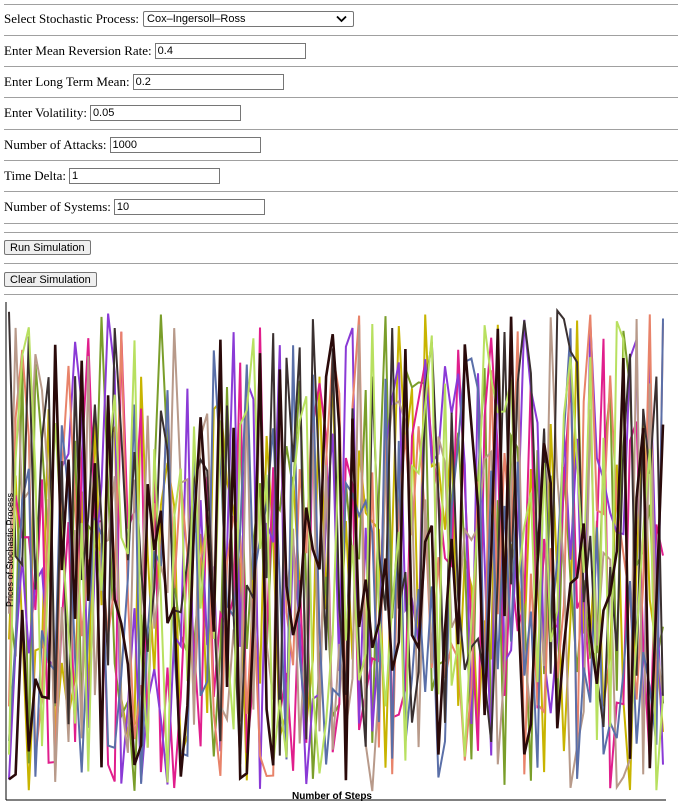 Image resolution: width=678 pixels, height=810 pixels. Describe the element at coordinates (230, 51) in the screenshot. I see `mean-reversion-input` at that location.